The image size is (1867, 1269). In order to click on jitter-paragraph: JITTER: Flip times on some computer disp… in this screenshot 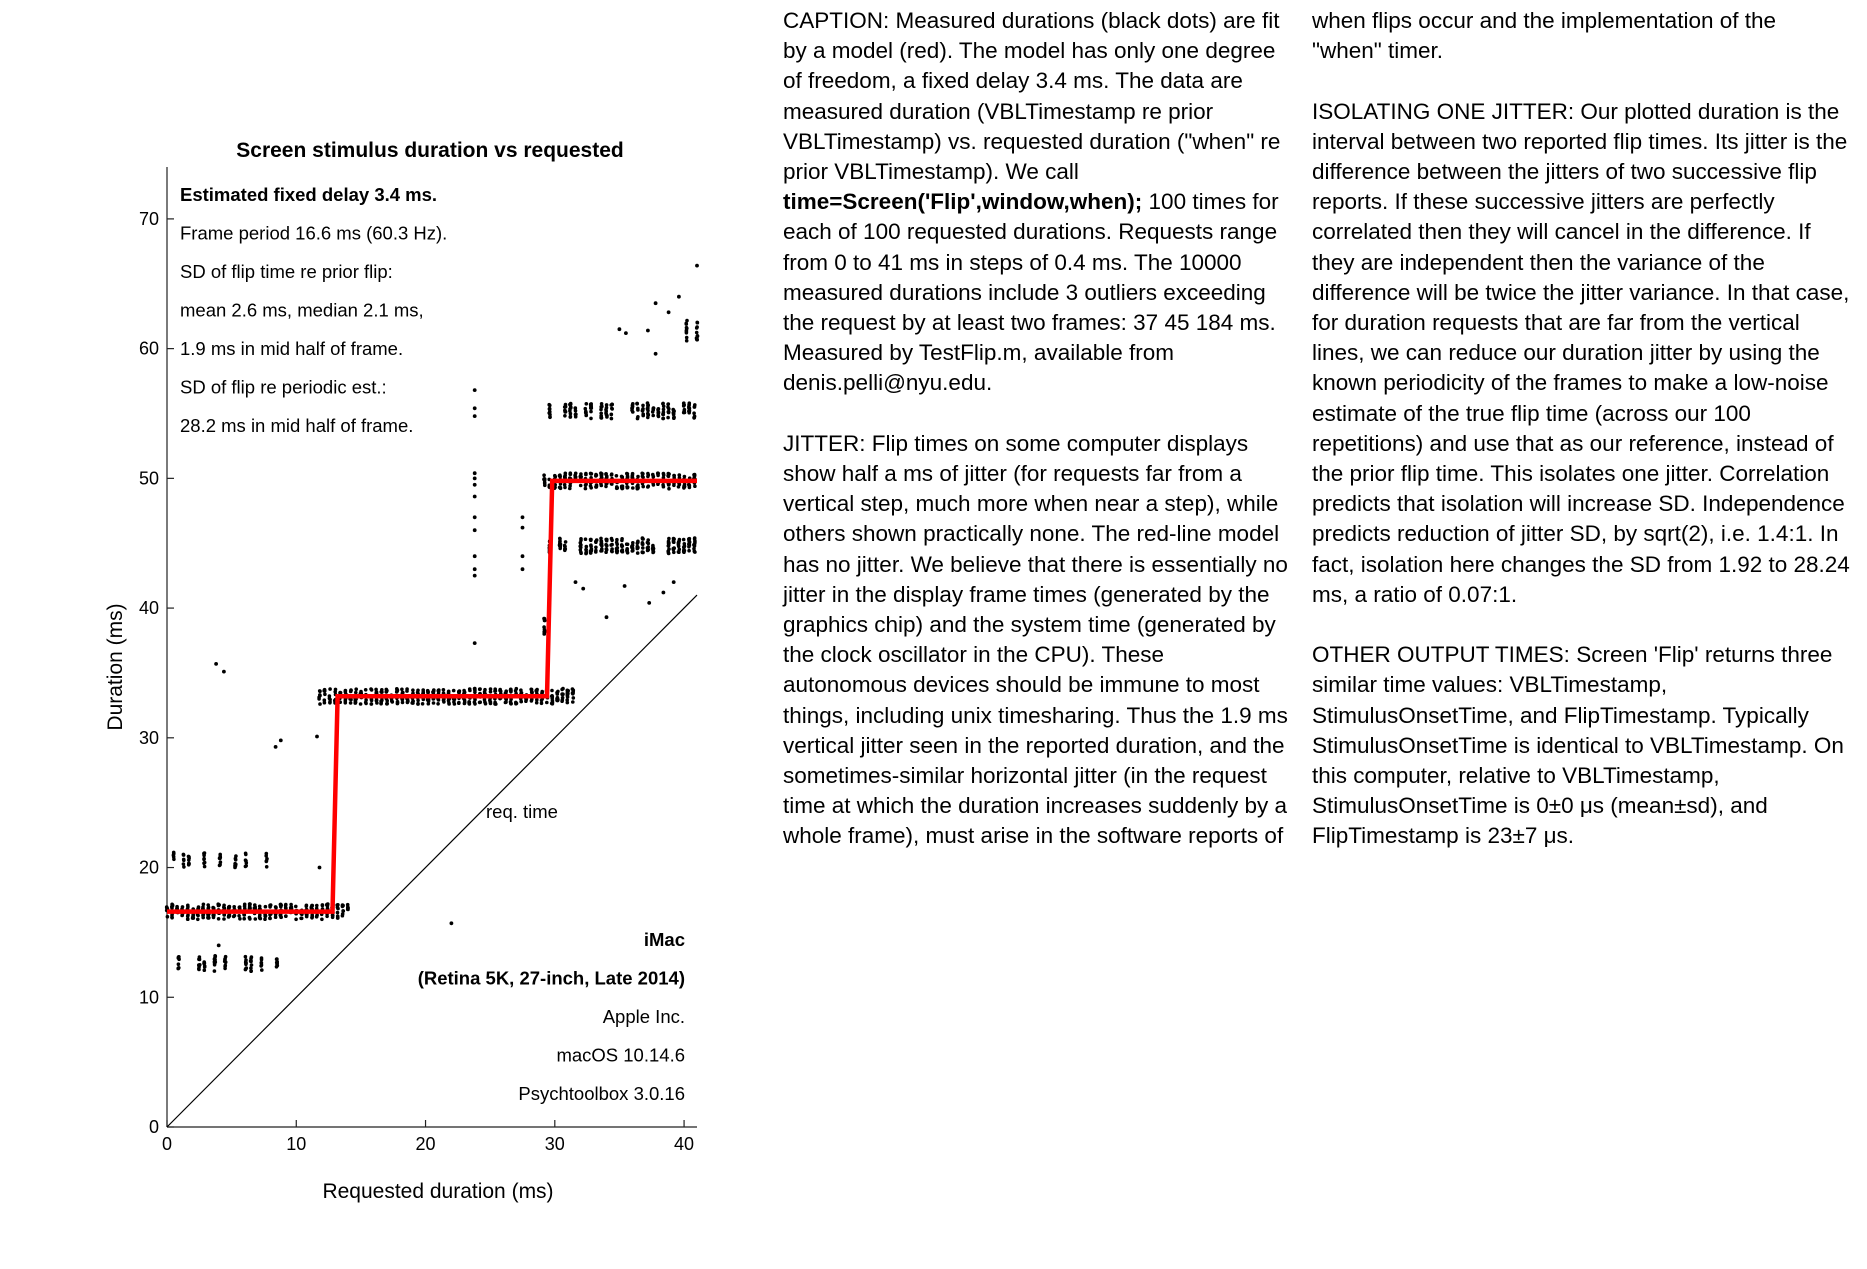, I will do `click(1035, 640)`.